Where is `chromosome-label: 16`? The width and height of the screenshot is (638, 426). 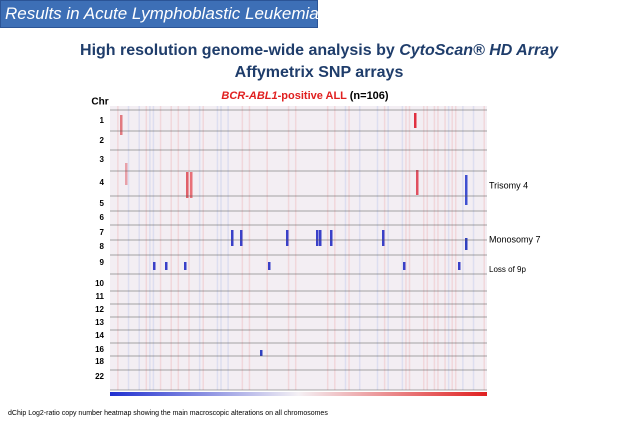 chromosome-label: 16 is located at coordinates (99, 349).